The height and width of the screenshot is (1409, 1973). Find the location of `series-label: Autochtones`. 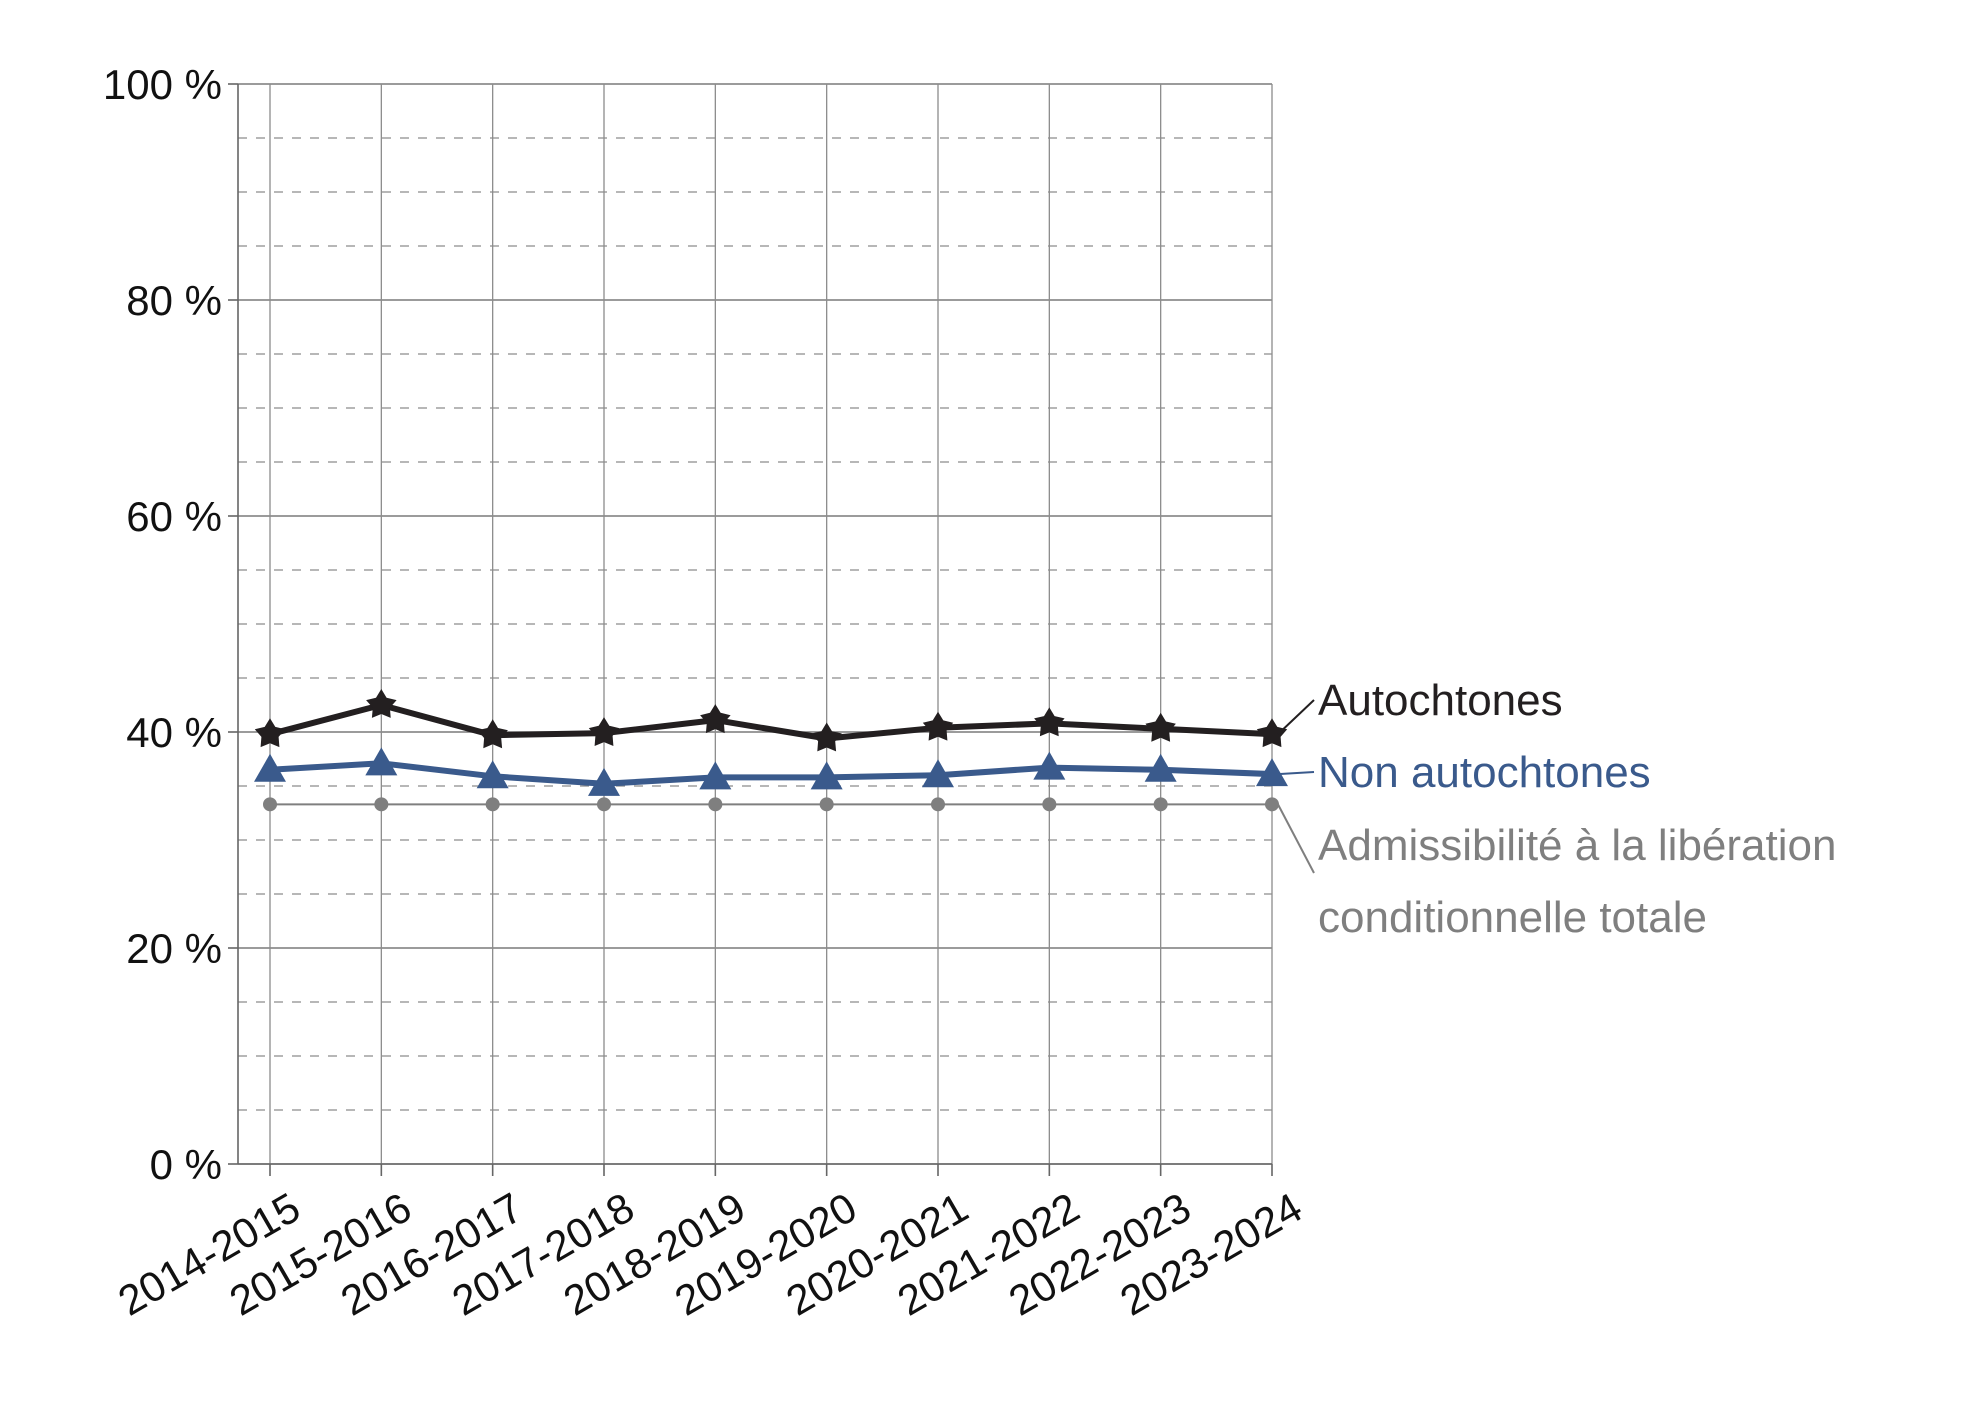

series-label: Autochtones is located at coordinates (1440, 700).